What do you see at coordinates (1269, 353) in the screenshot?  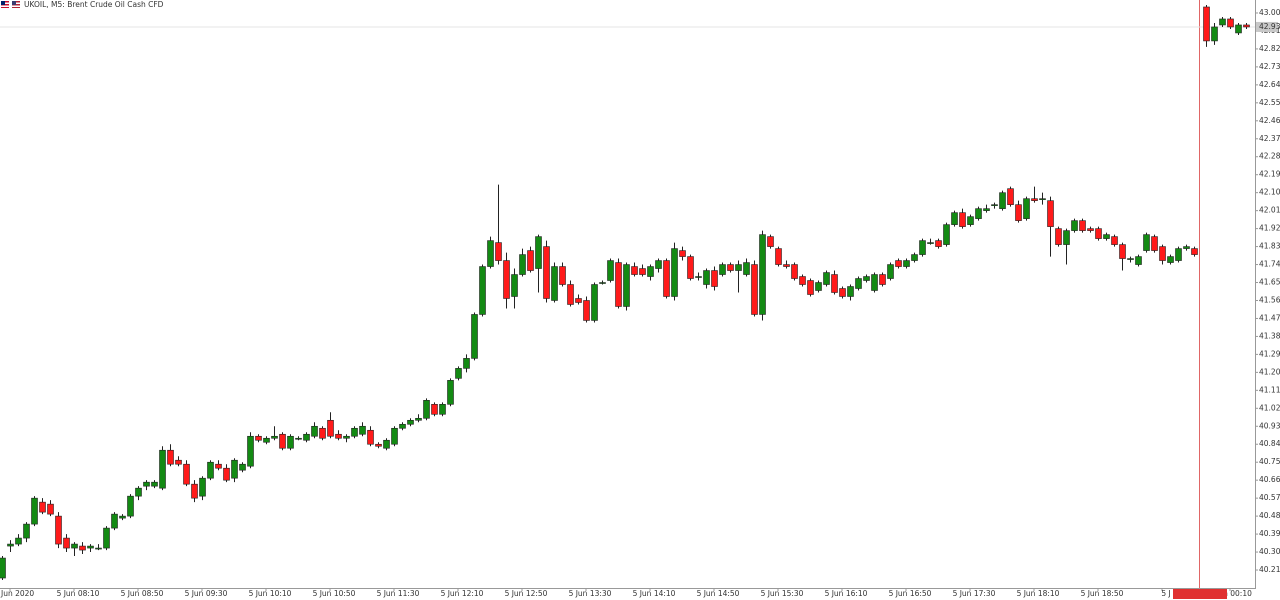 I see `y-tick-label: 41.29` at bounding box center [1269, 353].